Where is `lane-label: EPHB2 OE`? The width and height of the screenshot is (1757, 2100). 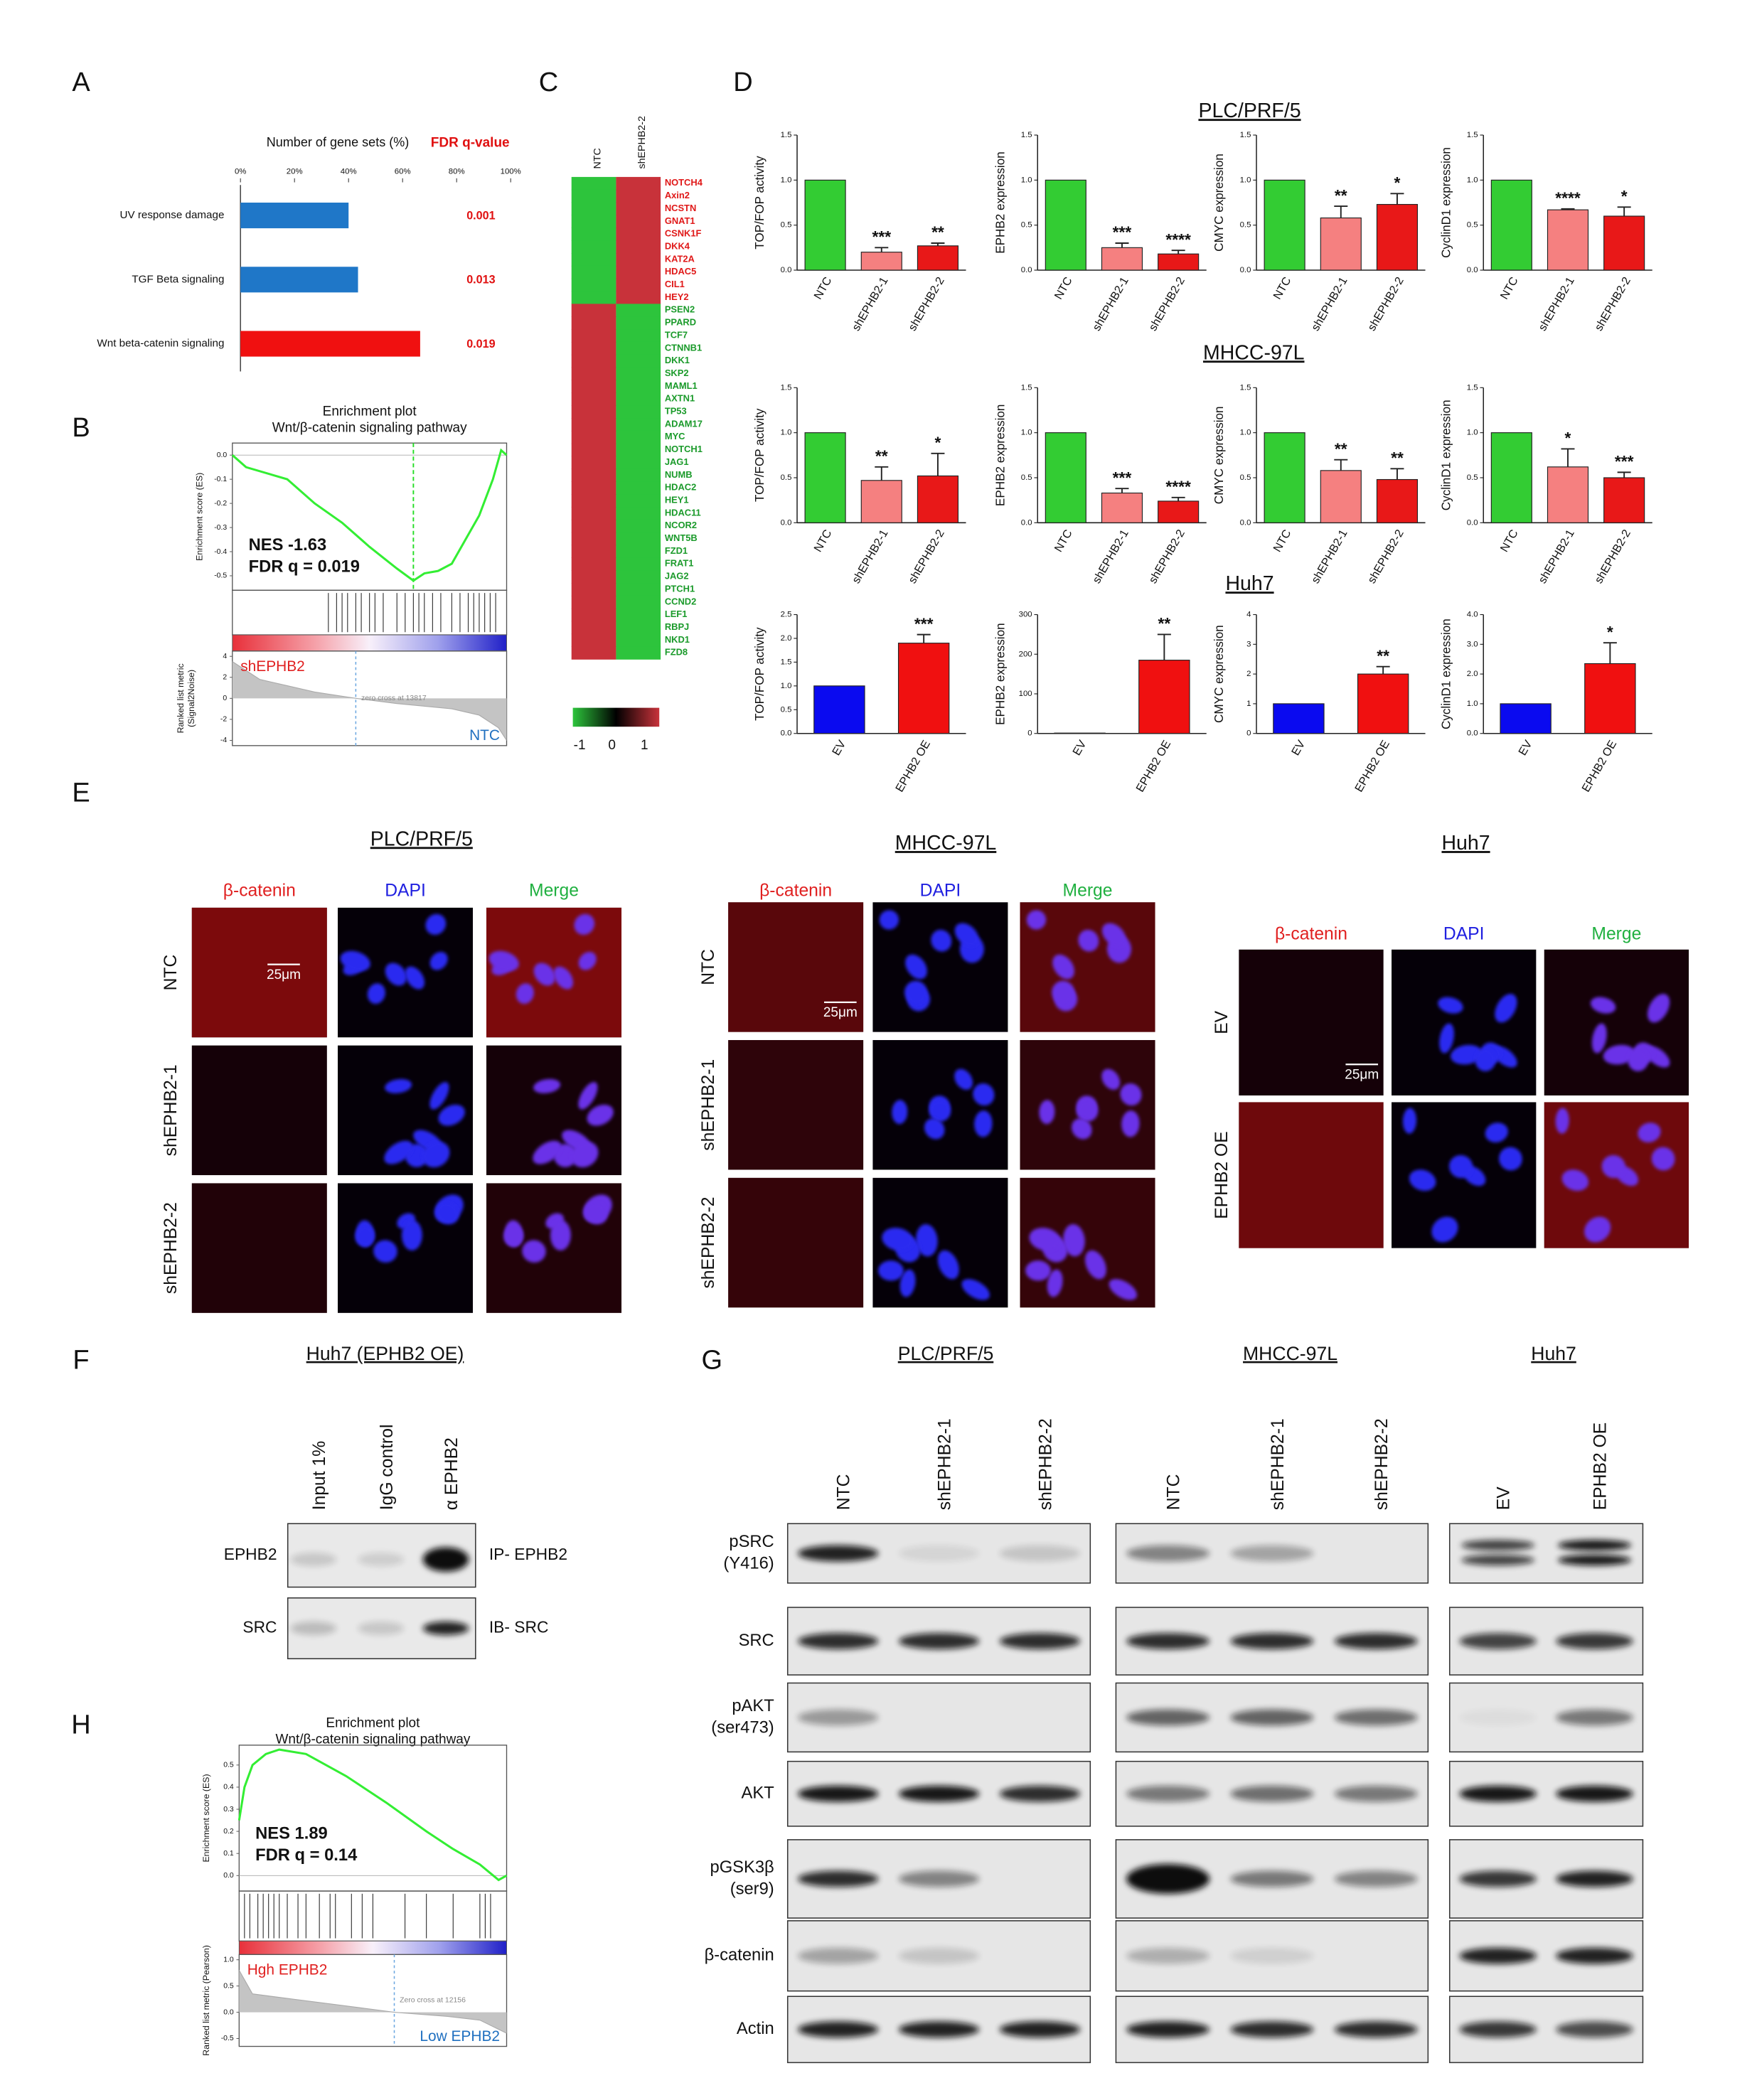 lane-label: EPHB2 OE is located at coordinates (1601, 1466).